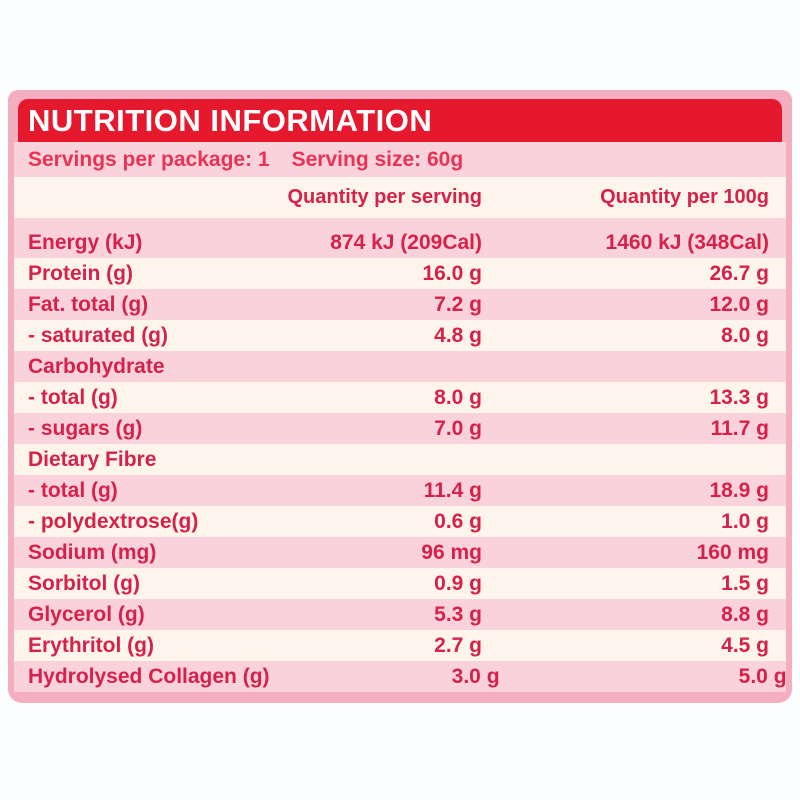 This screenshot has width=800, height=800. Describe the element at coordinates (745, 583) in the screenshot. I see `value-per-100g: 1.5 g` at that location.